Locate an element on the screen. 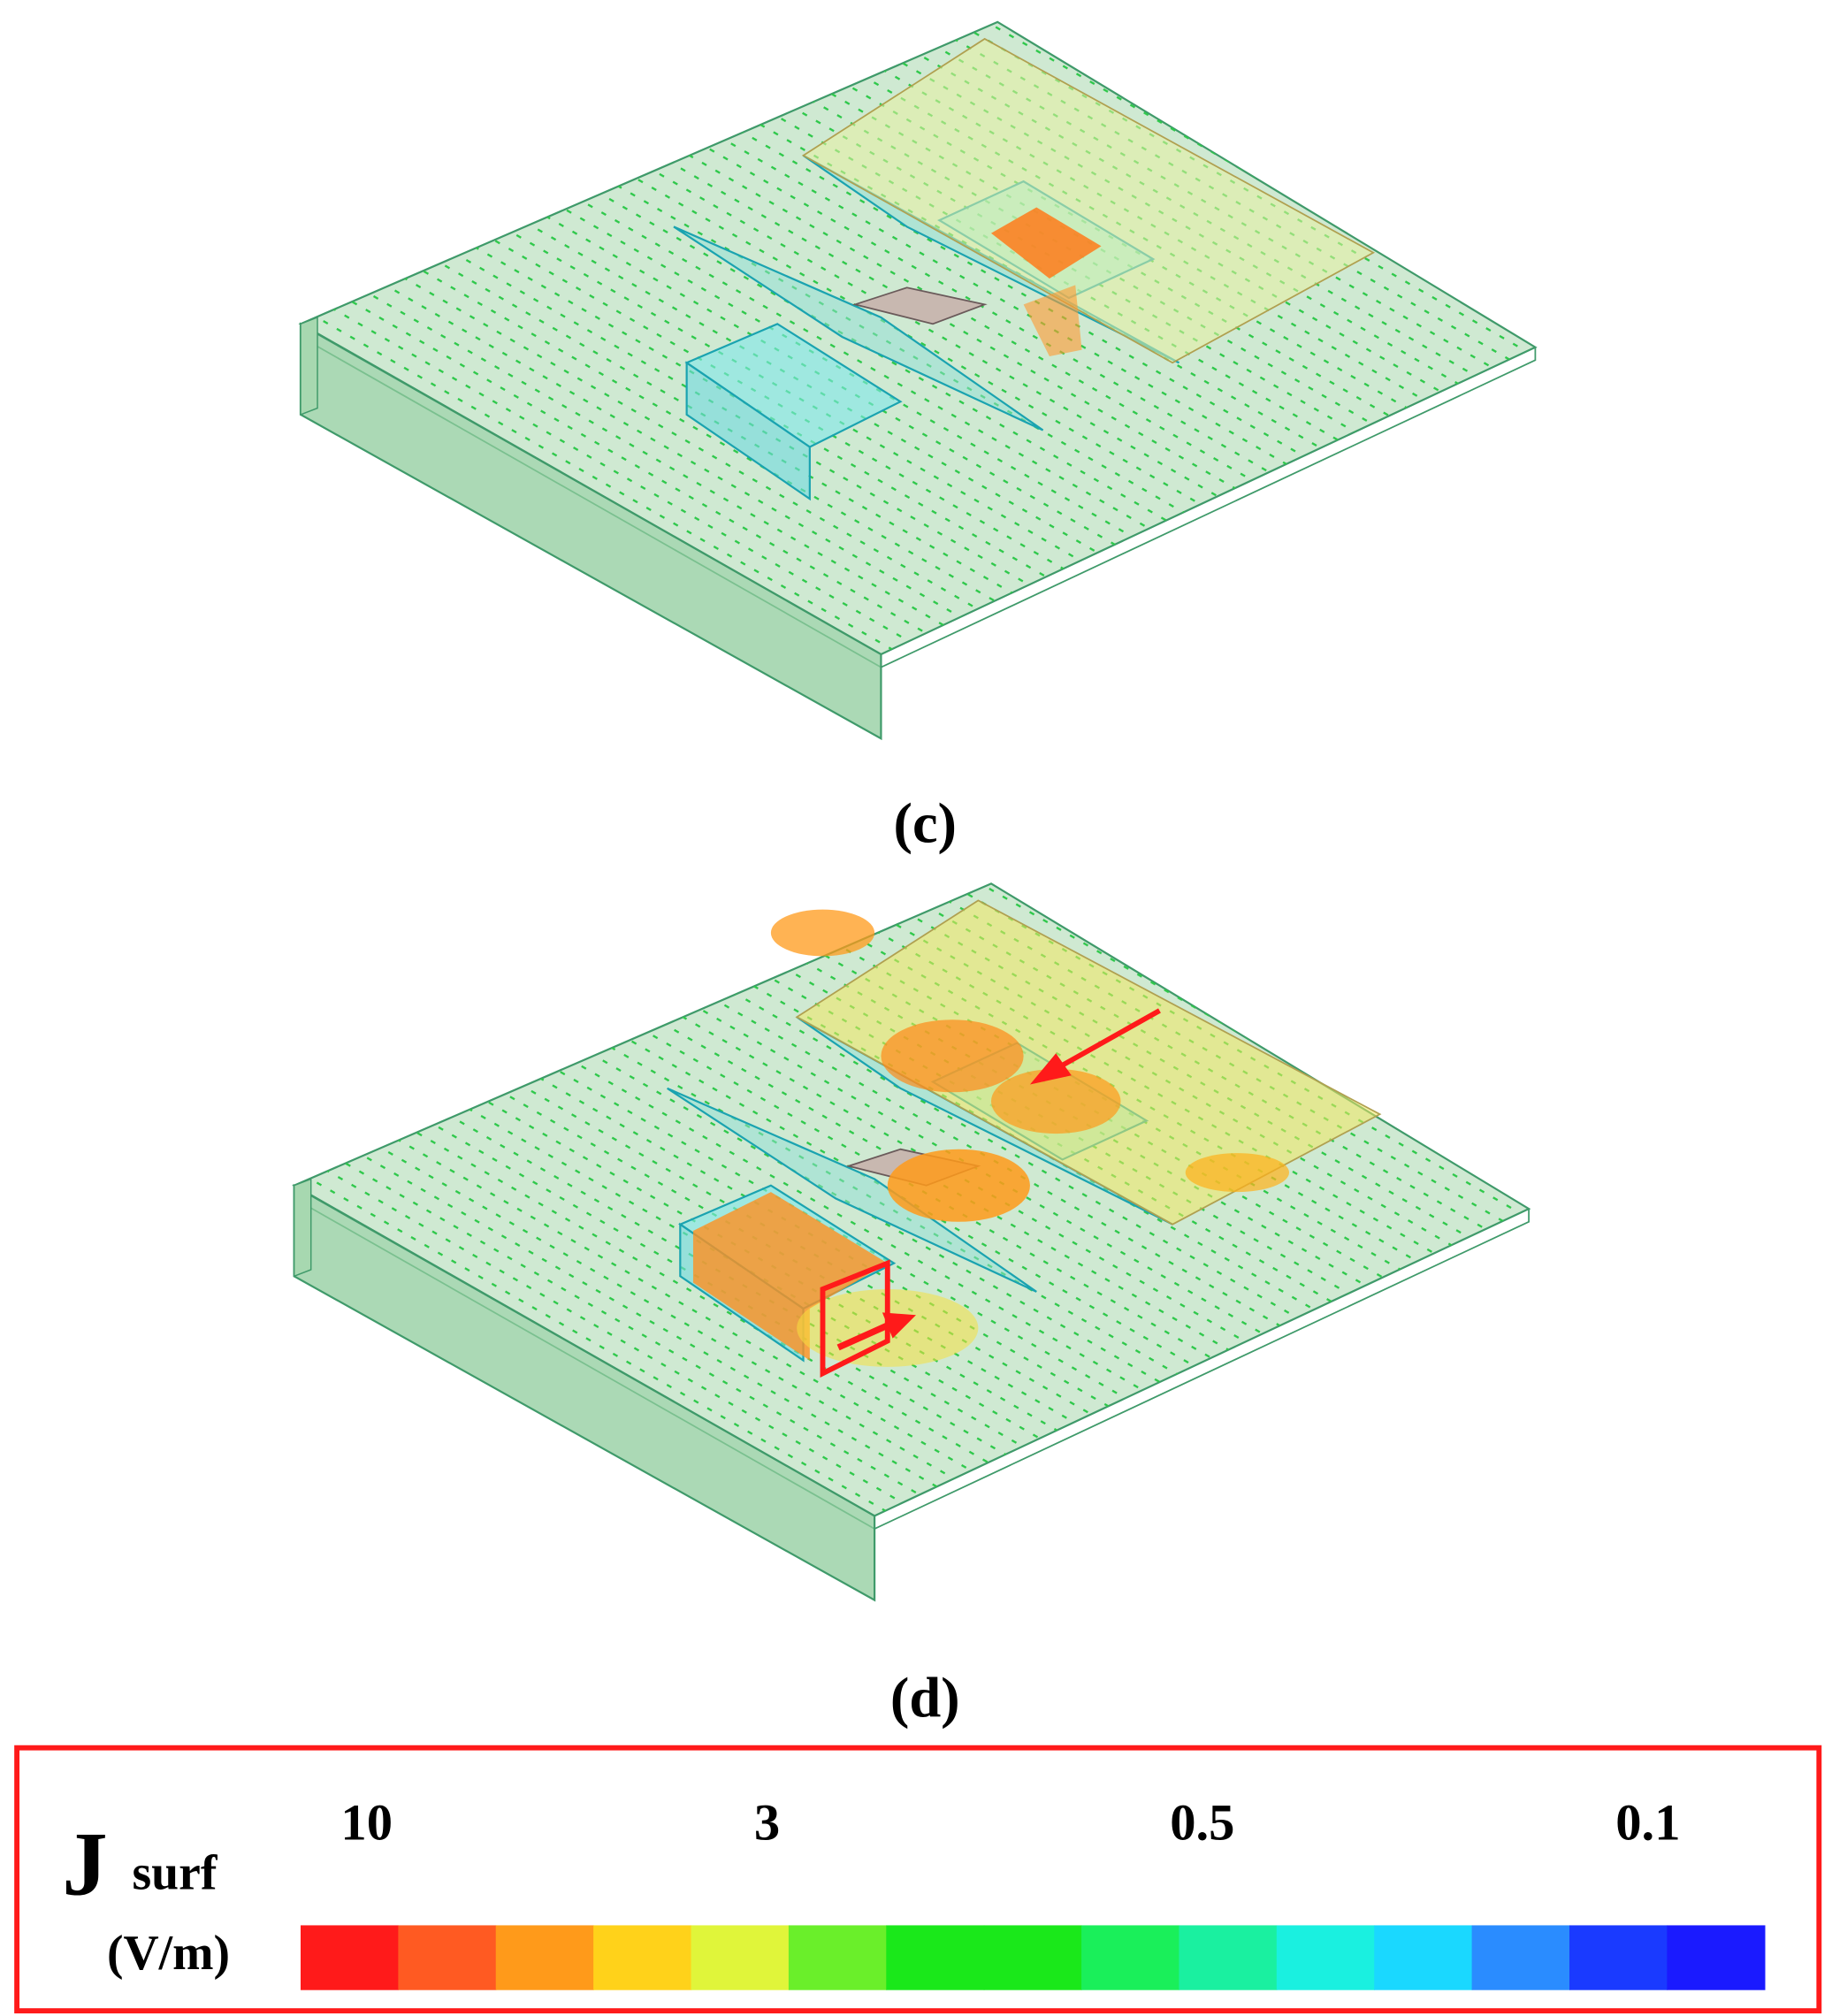  legend-symbol: J is located at coordinates (85, 1864).